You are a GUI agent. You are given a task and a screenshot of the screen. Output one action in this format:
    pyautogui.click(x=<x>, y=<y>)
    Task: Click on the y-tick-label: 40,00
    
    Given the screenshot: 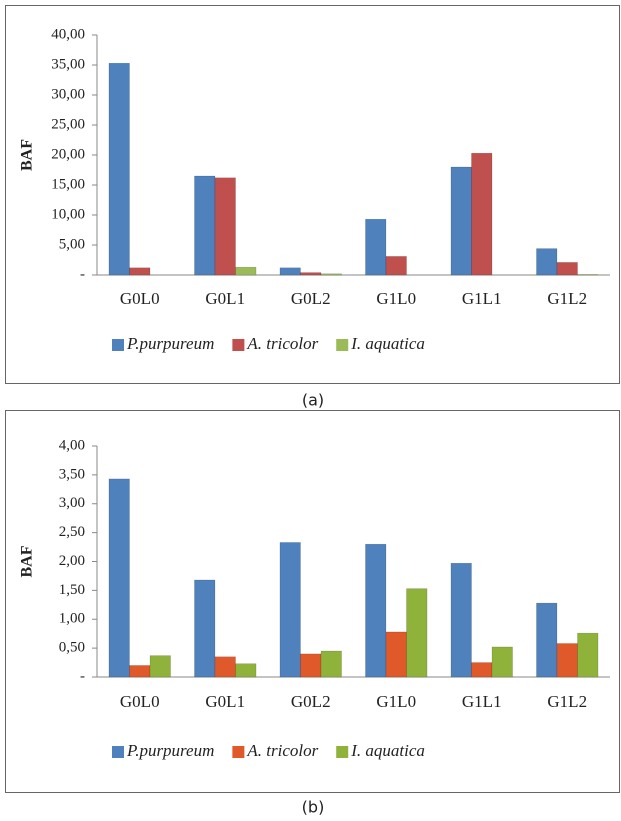 What is the action you would take?
    pyautogui.click(x=68, y=34)
    